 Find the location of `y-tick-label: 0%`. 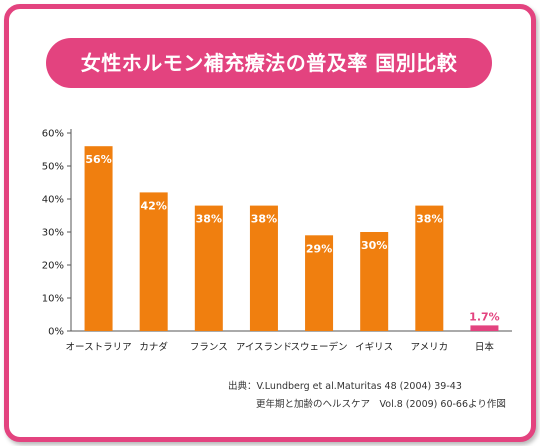

y-tick-label: 0% is located at coordinates (56, 332).